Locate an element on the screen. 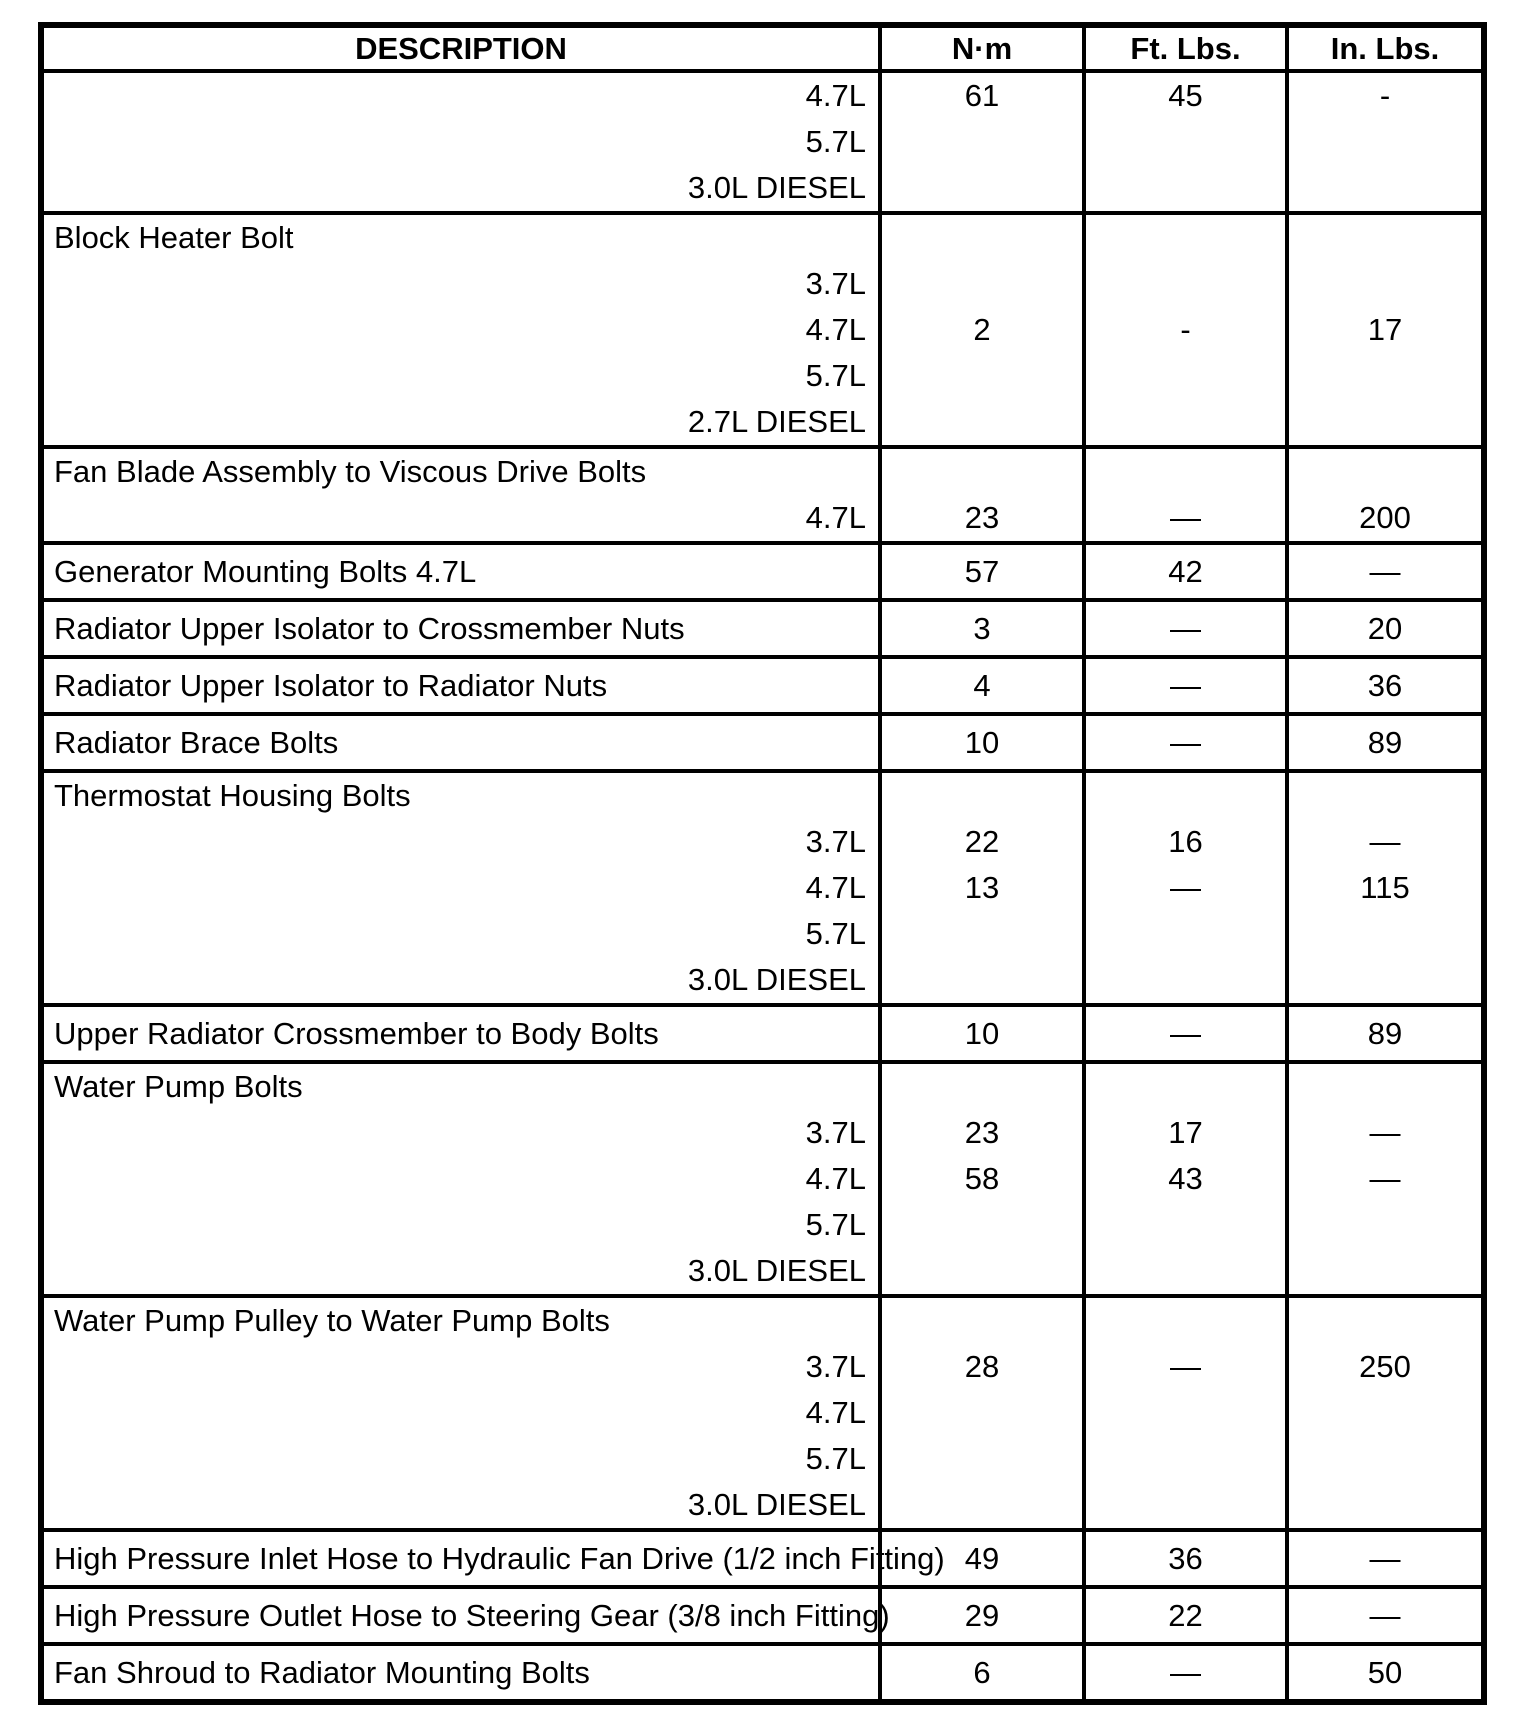 The image size is (1536, 1712). nm-value: 4 is located at coordinates (980, 685).